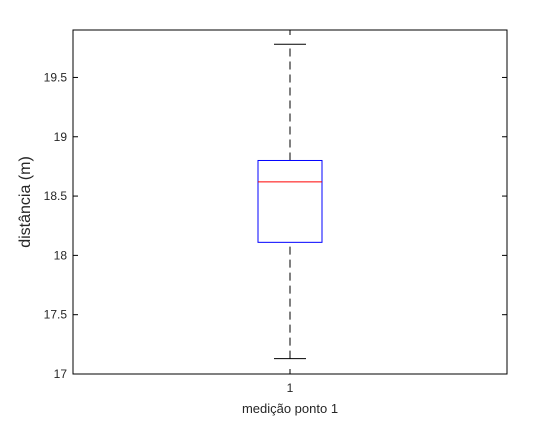 This screenshot has width=560, height=425. Describe the element at coordinates (61, 374) in the screenshot. I see `y-tick-label: 17` at that location.